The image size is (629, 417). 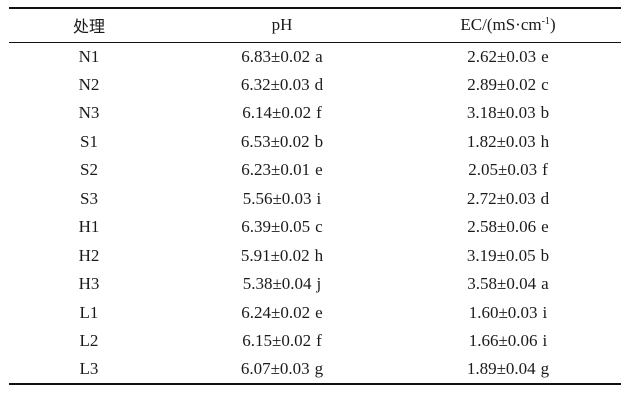 I want to click on cell-ec: 2.89±0.02 c, so click(x=508, y=85).